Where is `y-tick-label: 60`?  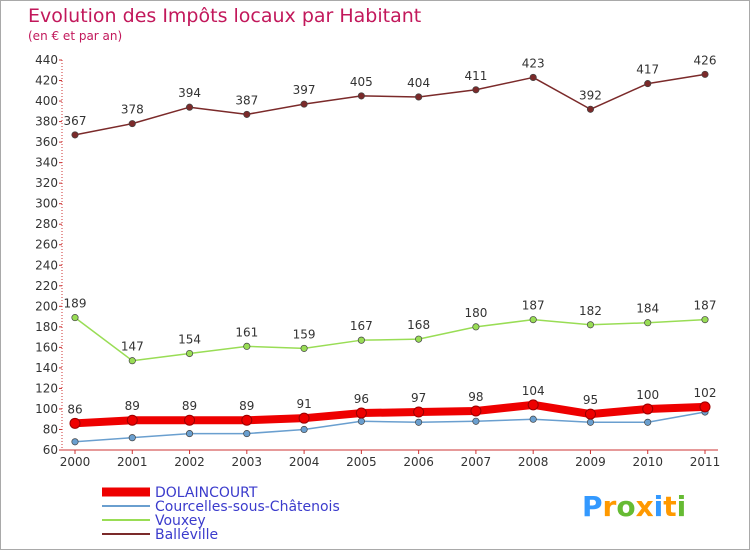
y-tick-label: 60 is located at coordinates (50, 450).